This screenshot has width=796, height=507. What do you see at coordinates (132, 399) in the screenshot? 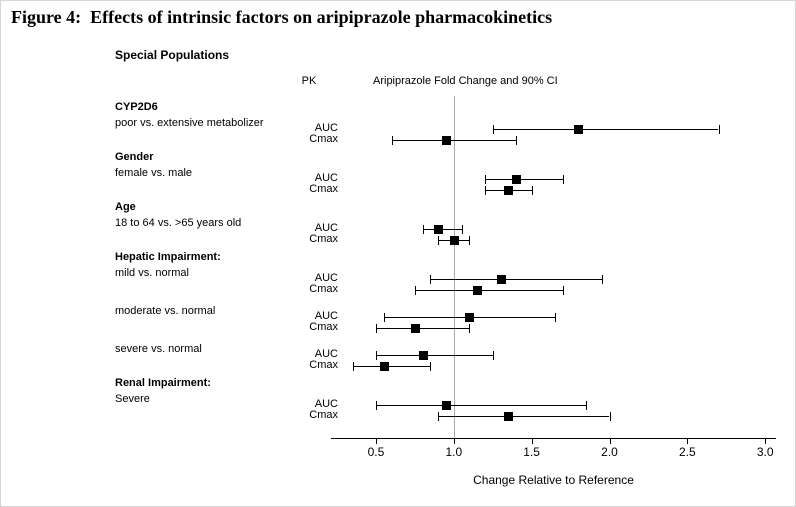
I see `comparison-label: Severe` at bounding box center [132, 399].